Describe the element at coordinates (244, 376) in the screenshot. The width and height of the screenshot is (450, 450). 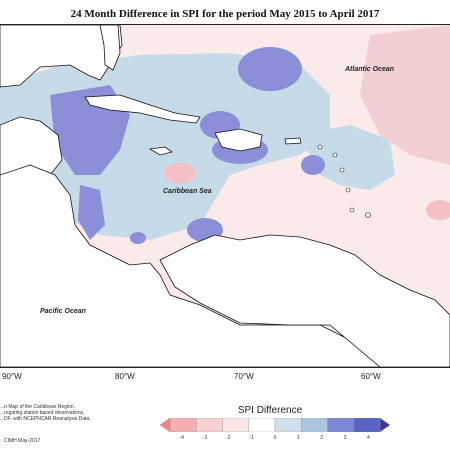
I see `longitude-tick-70w: 70°W` at that location.